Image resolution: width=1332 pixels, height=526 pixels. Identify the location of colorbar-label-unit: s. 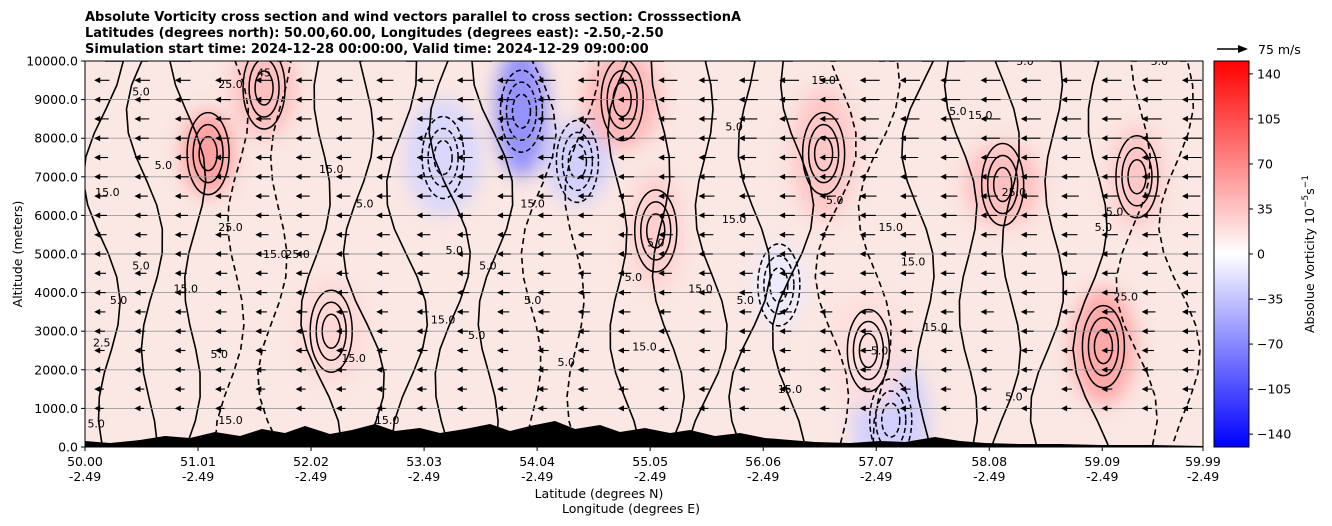
(1309, 191).